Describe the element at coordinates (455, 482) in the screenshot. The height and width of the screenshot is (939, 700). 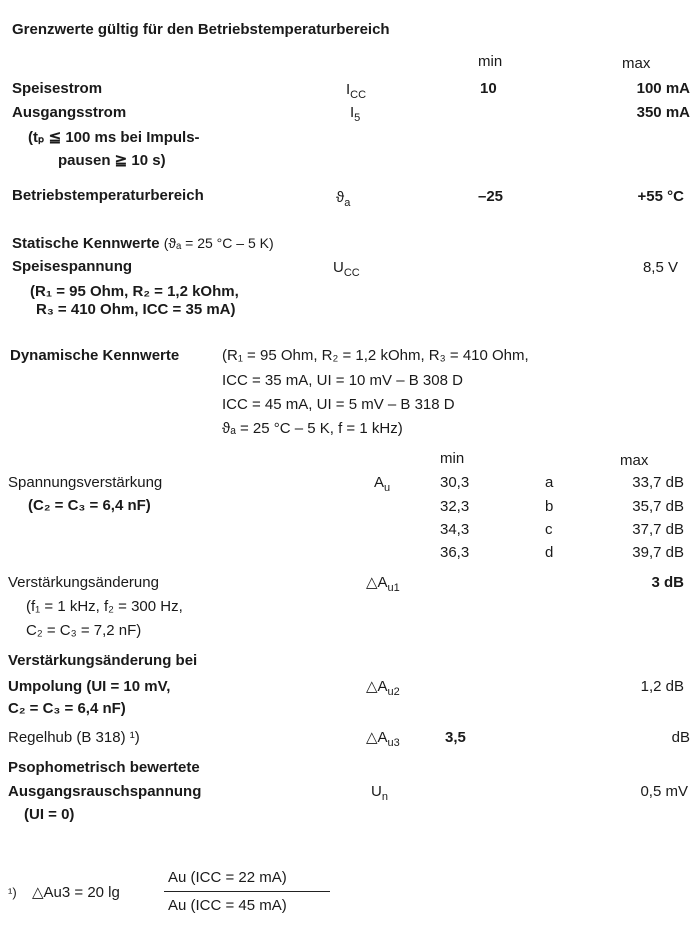
I see `gain-min: 30,3` at that location.